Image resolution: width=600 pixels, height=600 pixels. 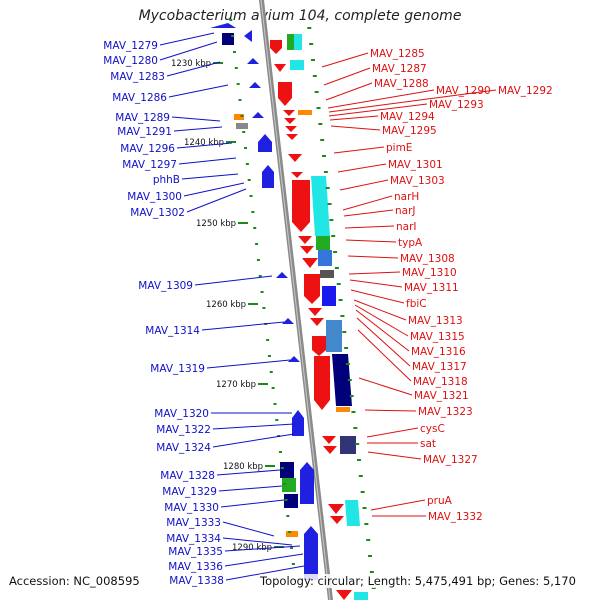 What do you see at coordinates (405, 211) in the screenshot?
I see `gene-label: narJ` at bounding box center [405, 211].